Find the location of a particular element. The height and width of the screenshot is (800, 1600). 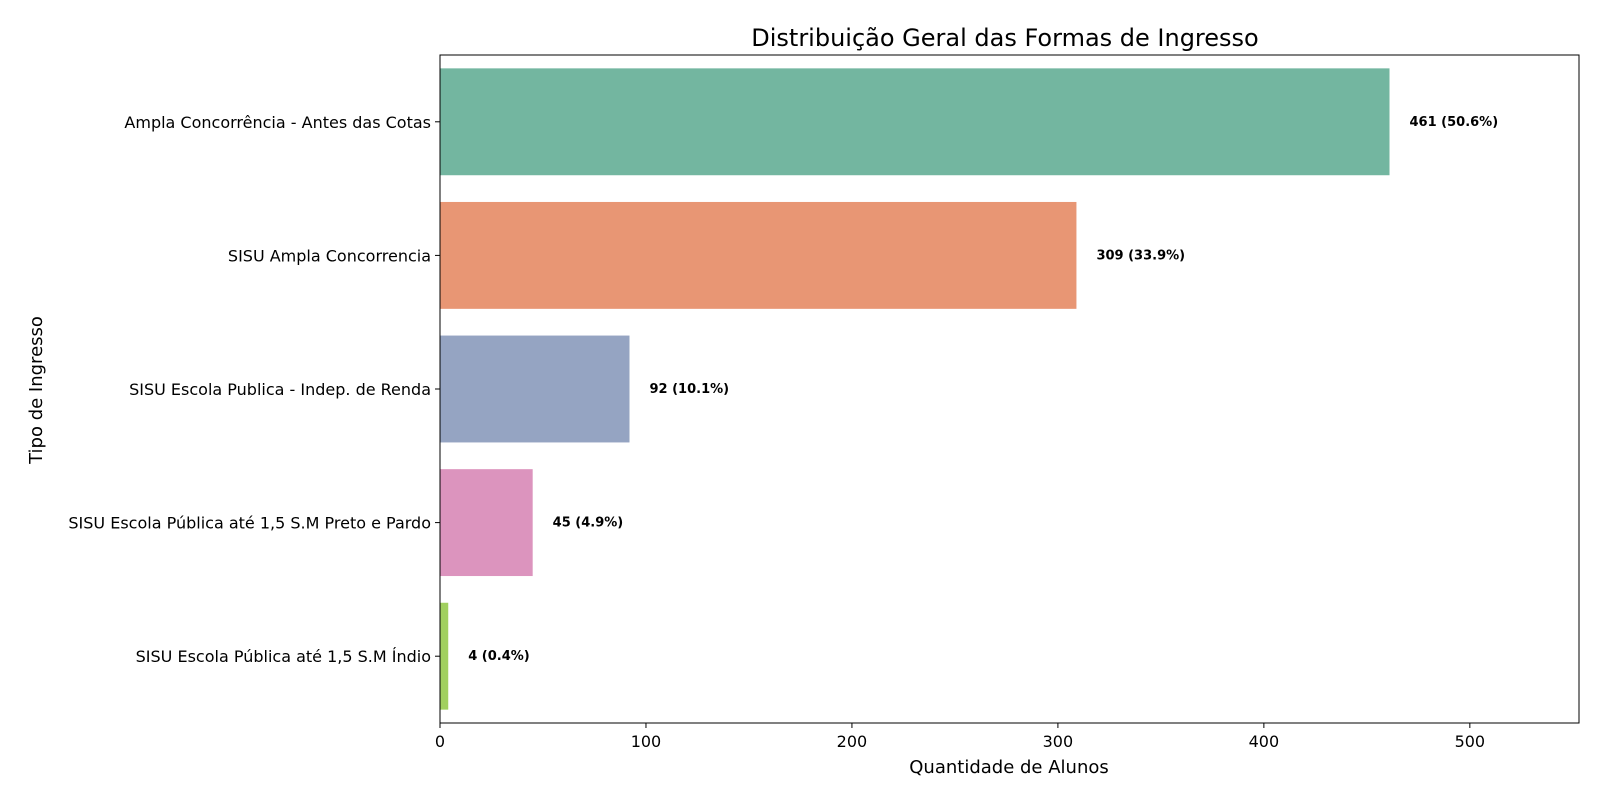

y-tick-label: Ampla Concorrência - Antes das Cotas is located at coordinates (277, 122).